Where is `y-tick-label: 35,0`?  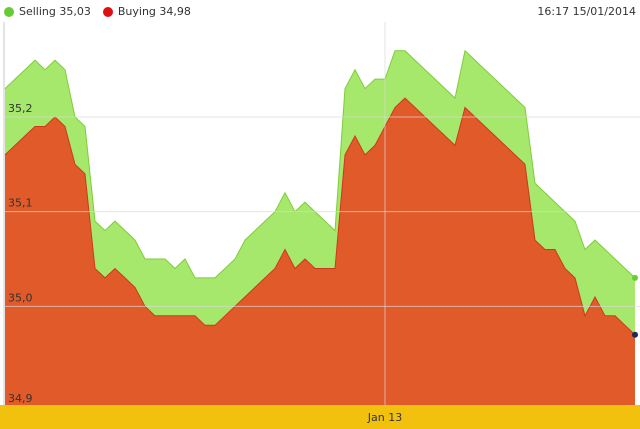
y-tick-label: 35,0 is located at coordinates (20, 297).